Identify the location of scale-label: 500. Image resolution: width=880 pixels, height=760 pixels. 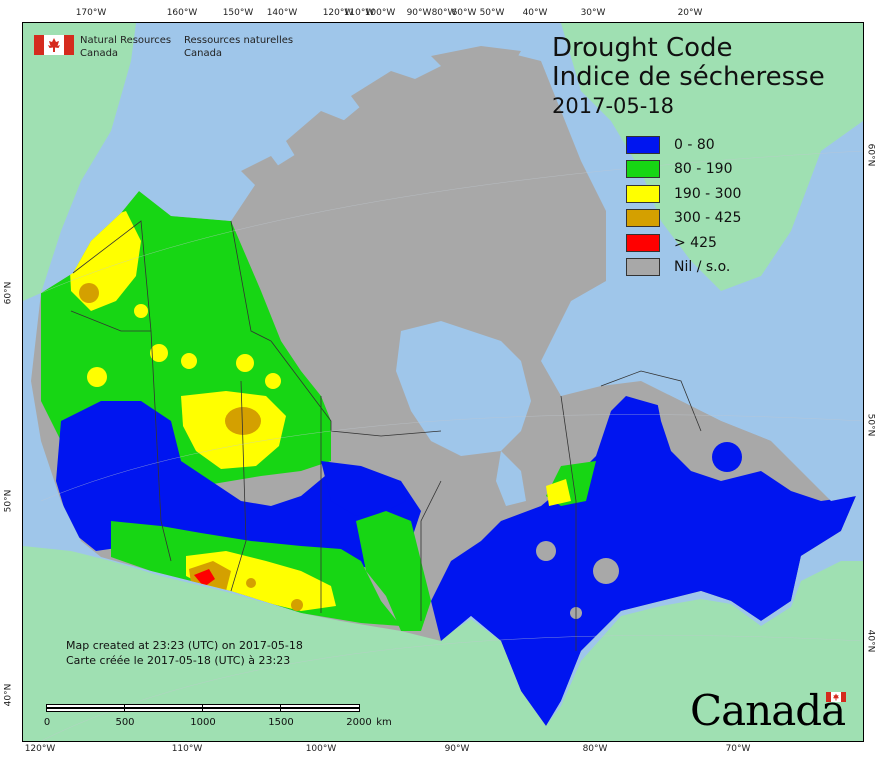
(125, 722).